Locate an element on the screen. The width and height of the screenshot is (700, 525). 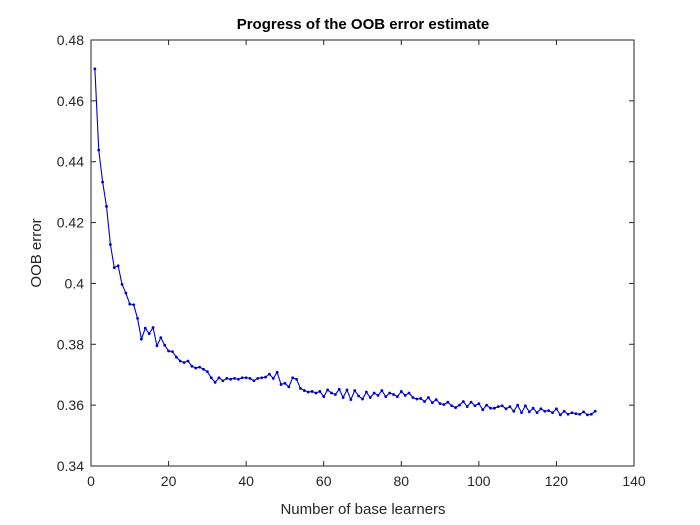
x-tick-label: 140 is located at coordinates (634, 481).